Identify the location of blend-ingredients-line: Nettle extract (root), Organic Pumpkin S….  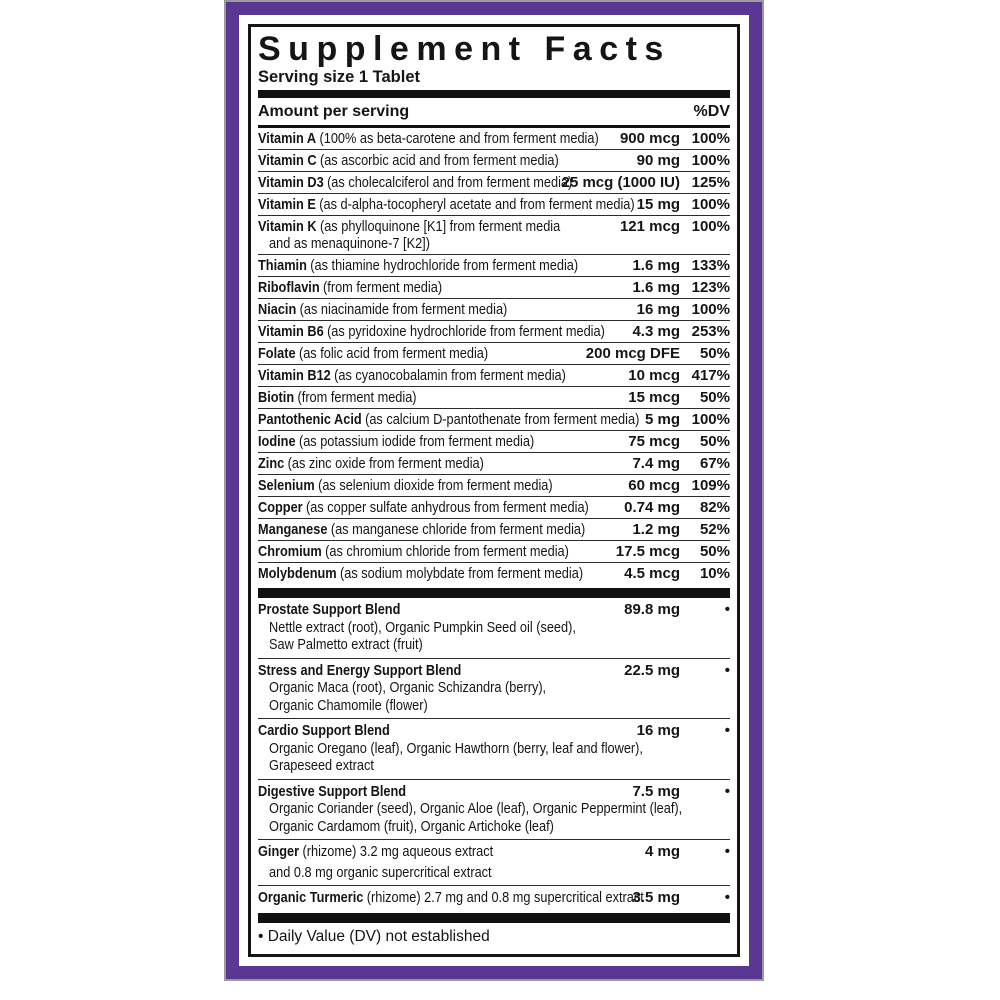
(422, 627).